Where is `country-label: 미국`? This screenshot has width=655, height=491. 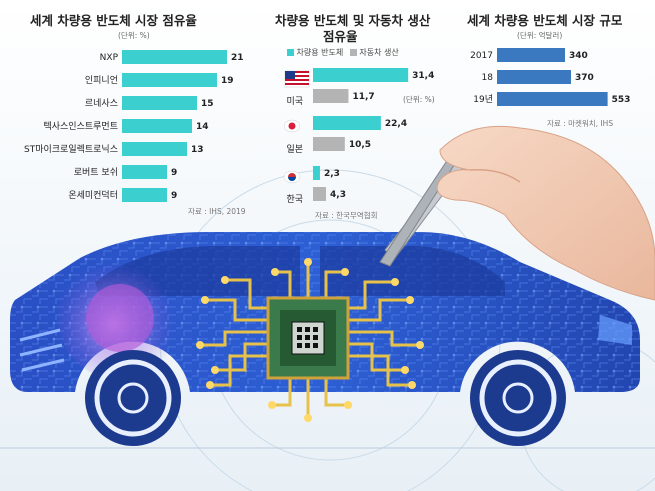 country-label: 미국 is located at coordinates (294, 101).